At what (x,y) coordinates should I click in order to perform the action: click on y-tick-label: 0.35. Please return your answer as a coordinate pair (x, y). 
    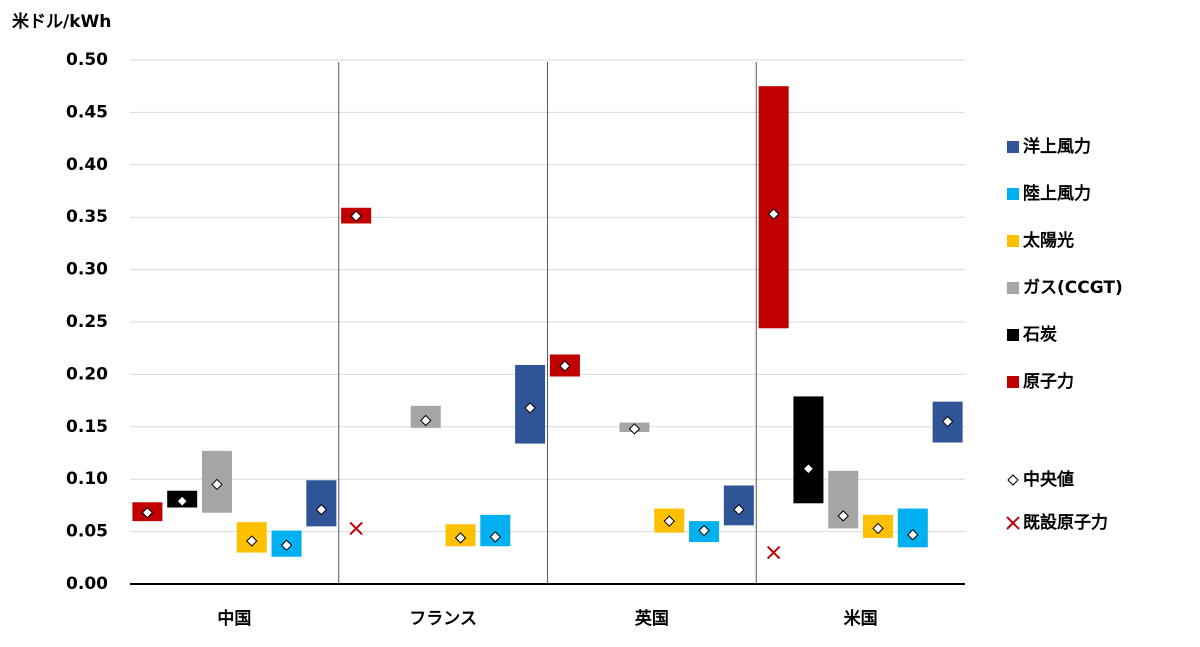
    Looking at the image, I should click on (87, 217).